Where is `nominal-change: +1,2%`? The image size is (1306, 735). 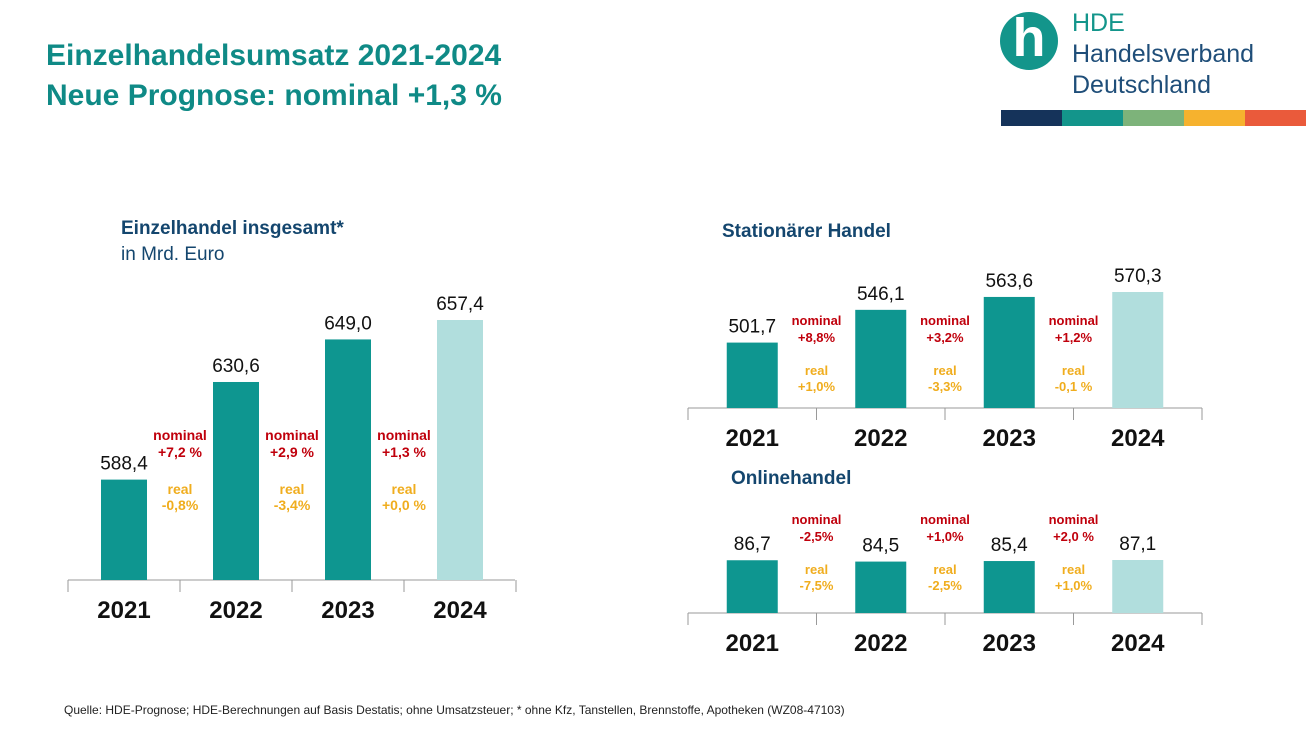 nominal-change: +1,2% is located at coordinates (1074, 337).